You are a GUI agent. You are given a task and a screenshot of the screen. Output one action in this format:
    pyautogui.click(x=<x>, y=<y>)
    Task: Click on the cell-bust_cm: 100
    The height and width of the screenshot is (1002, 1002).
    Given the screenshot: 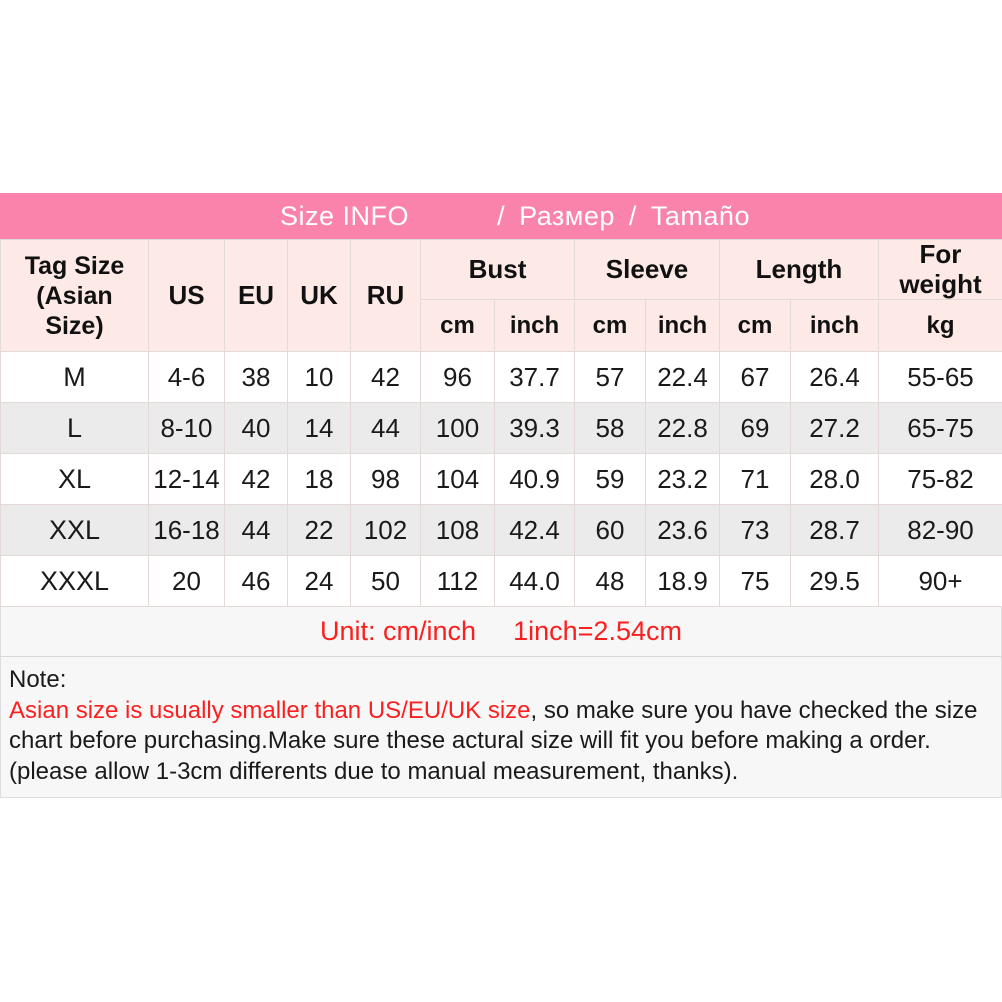 What is the action you would take?
    pyautogui.click(x=457, y=428)
    